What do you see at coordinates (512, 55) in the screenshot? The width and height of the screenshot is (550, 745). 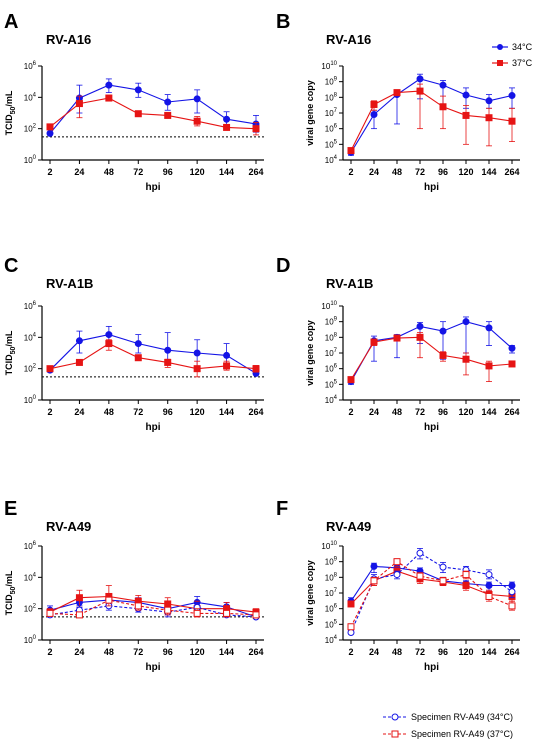 I see `legend: 34°C 37°C` at bounding box center [512, 55].